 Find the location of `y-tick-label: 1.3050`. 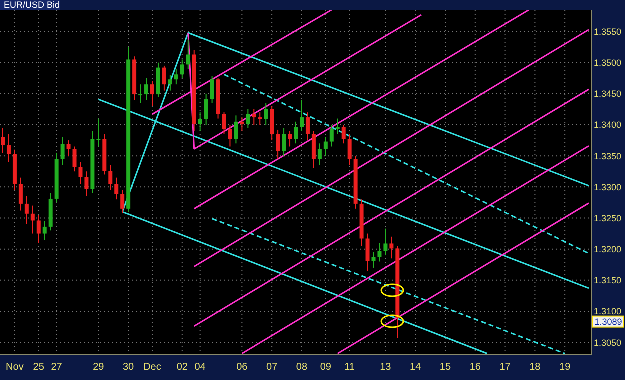

y-tick-label: 1.3050 is located at coordinates (608, 343).